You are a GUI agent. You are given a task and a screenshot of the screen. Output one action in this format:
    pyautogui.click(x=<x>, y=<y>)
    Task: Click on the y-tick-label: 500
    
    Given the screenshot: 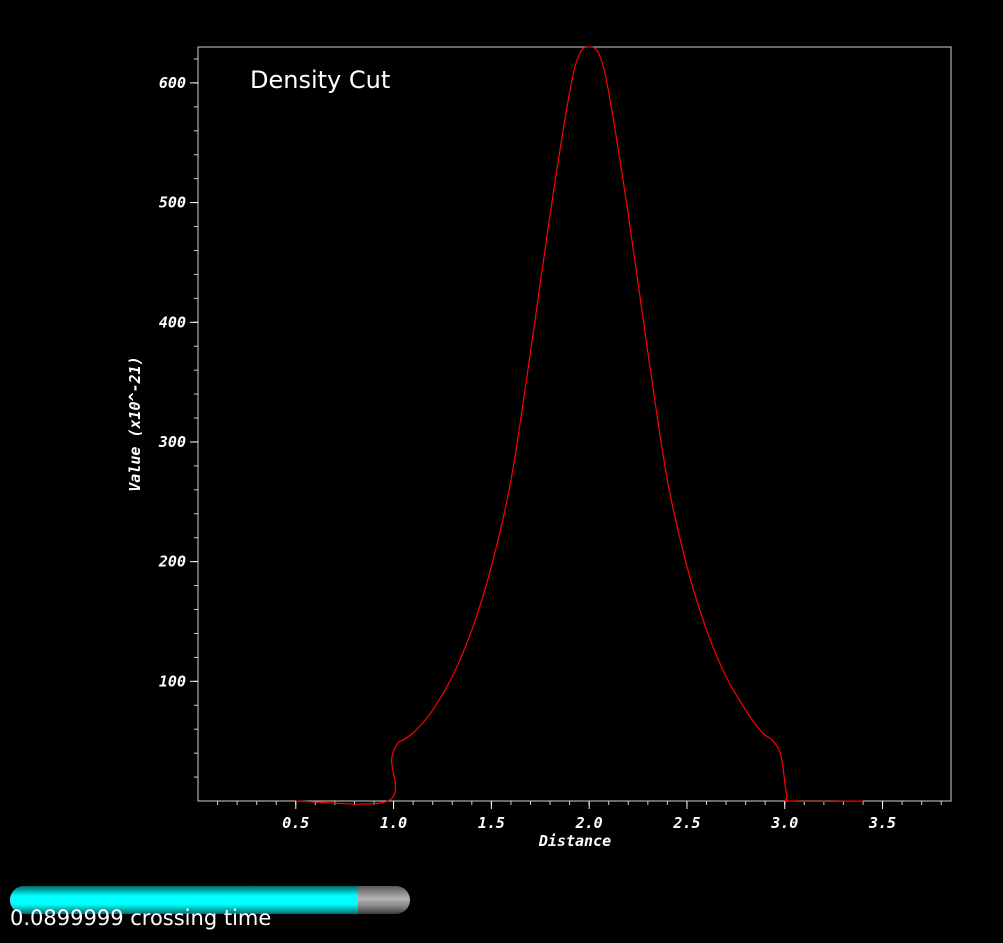 What is the action you would take?
    pyautogui.click(x=172, y=203)
    